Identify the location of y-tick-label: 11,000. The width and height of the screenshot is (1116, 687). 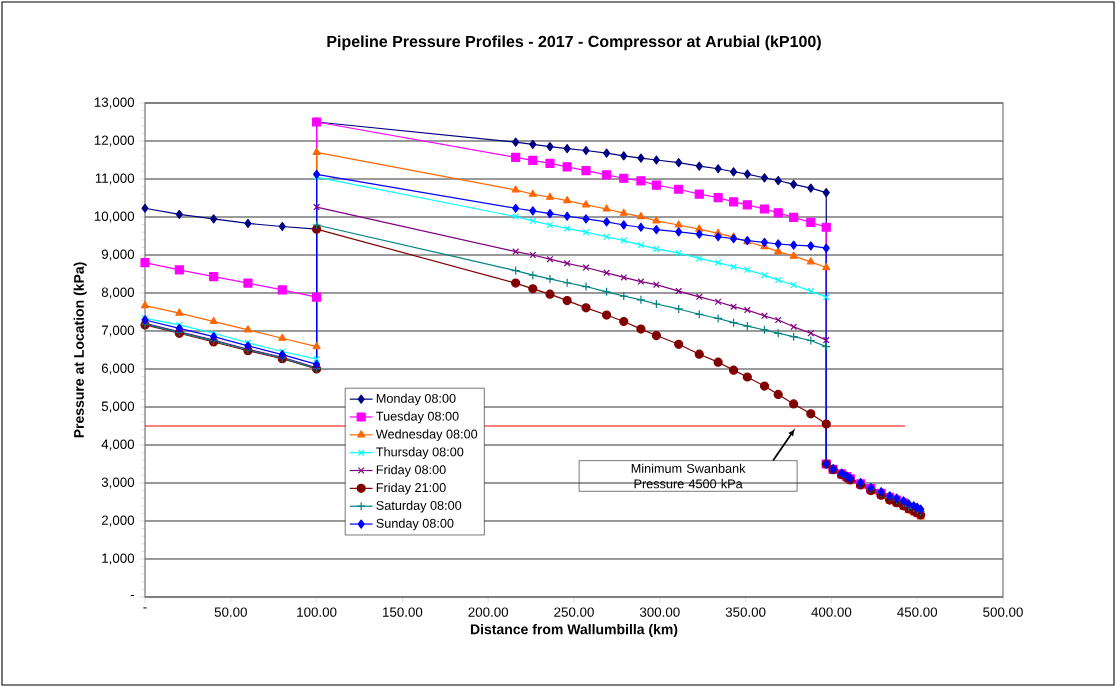
(115, 179).